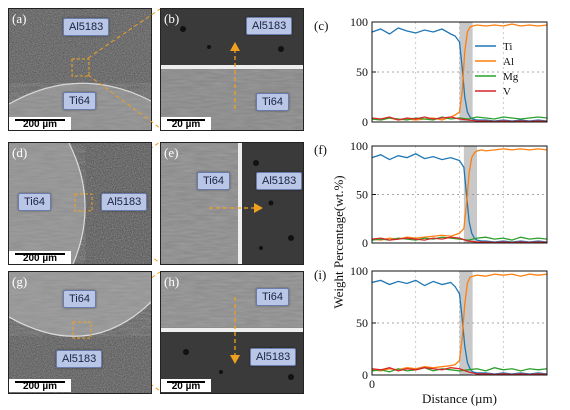  Describe the element at coordinates (213, 181) in the screenshot. I see `phase-tag-e-left: Ti64` at that location.